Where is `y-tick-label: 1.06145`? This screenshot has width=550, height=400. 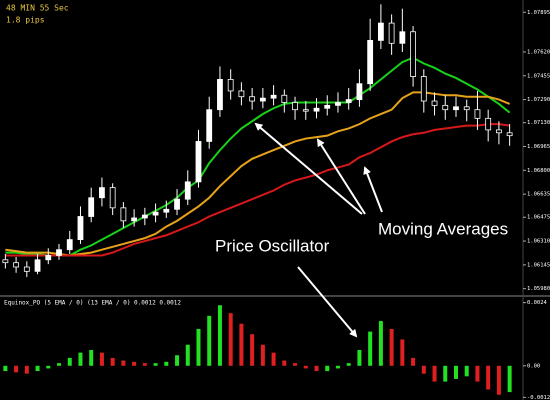
y-tick-label: 1.06145 is located at coordinates (538, 265).